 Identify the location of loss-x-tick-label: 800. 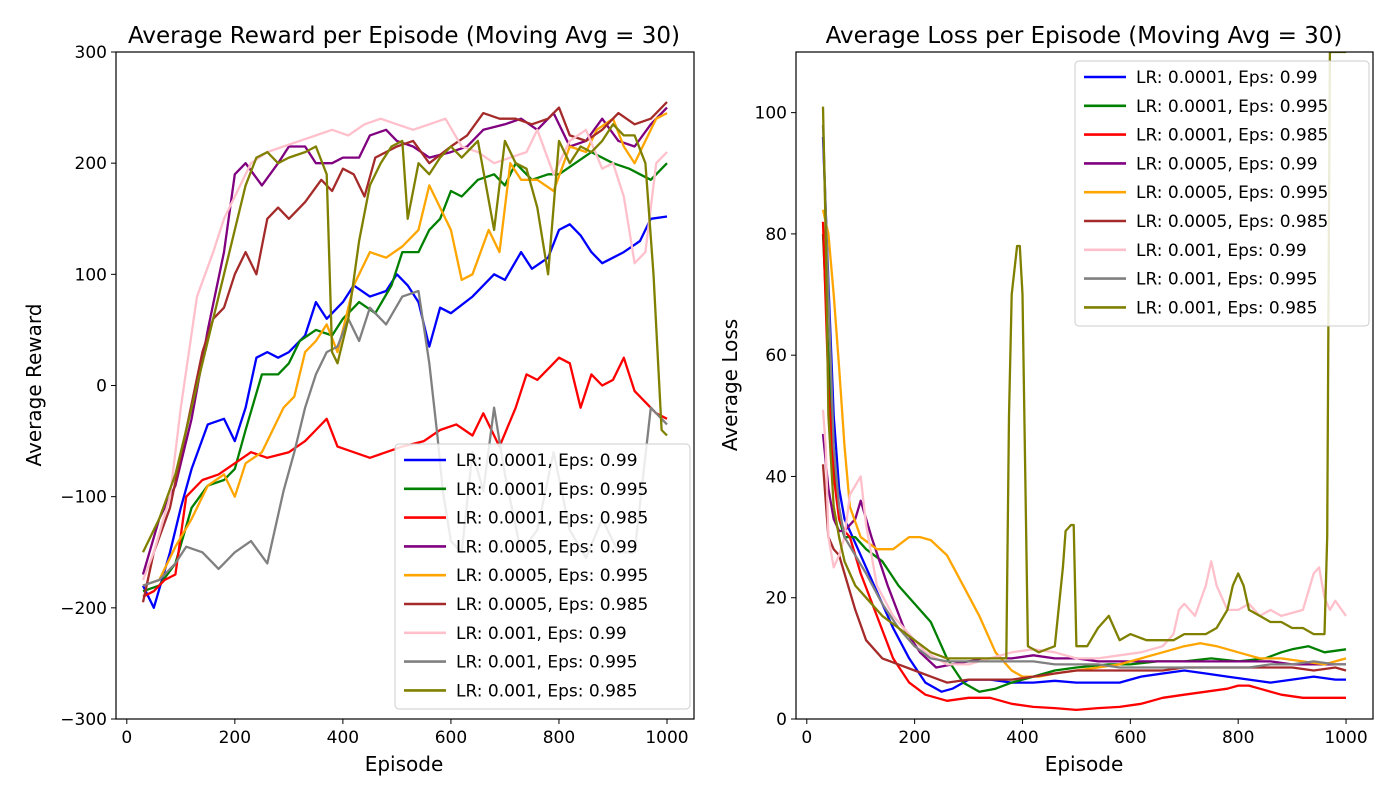
(1238, 738).